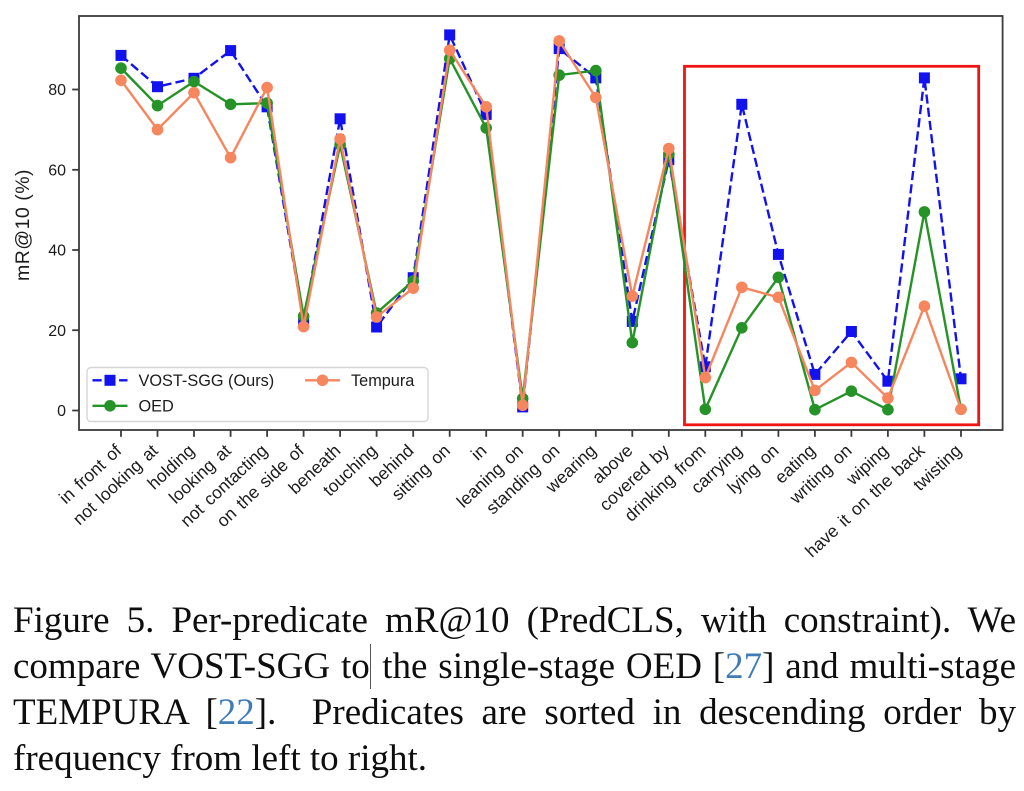 The image size is (1024, 791). Describe the element at coordinates (57, 331) in the screenshot. I see `svg-text: 20` at that location.